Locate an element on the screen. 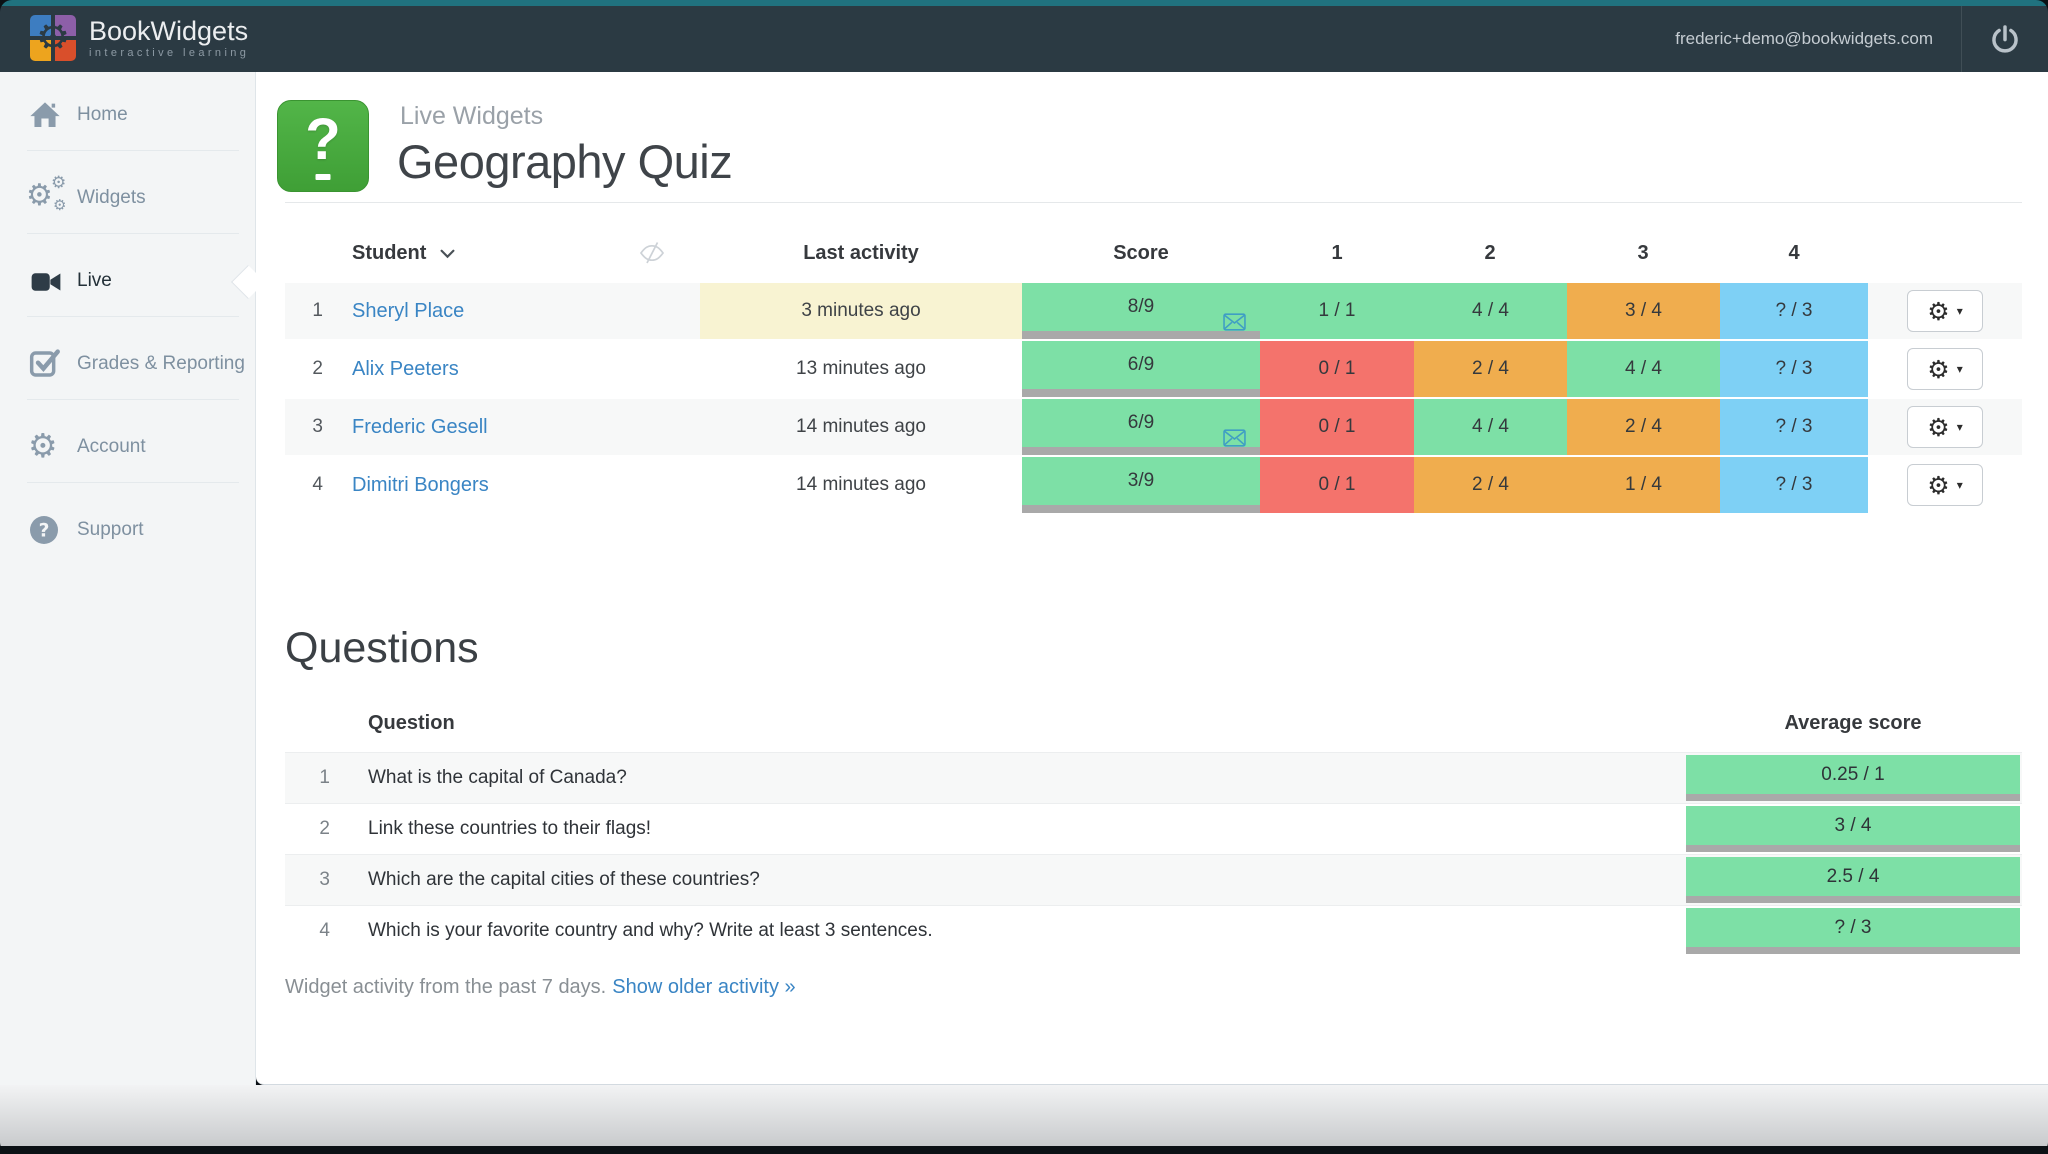  window-bottom-edge is located at coordinates (1024, 1150).